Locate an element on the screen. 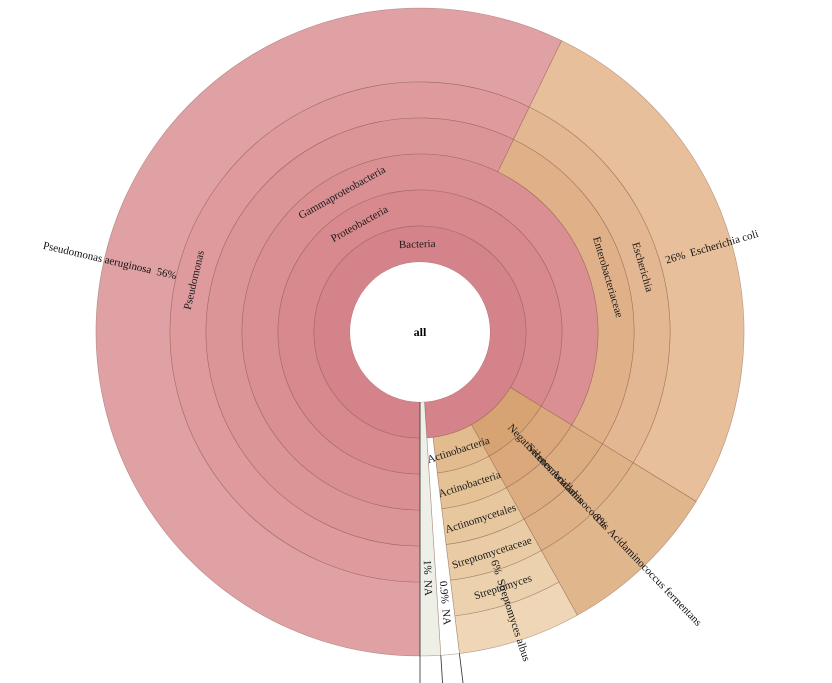  center-circle is located at coordinates (420, 332).